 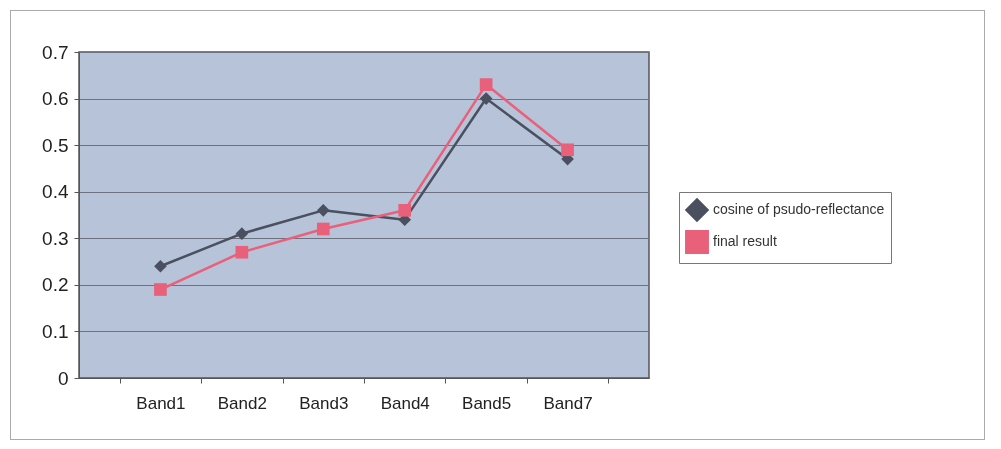 What do you see at coordinates (324, 403) in the screenshot?
I see `x-tick-label: Band3` at bounding box center [324, 403].